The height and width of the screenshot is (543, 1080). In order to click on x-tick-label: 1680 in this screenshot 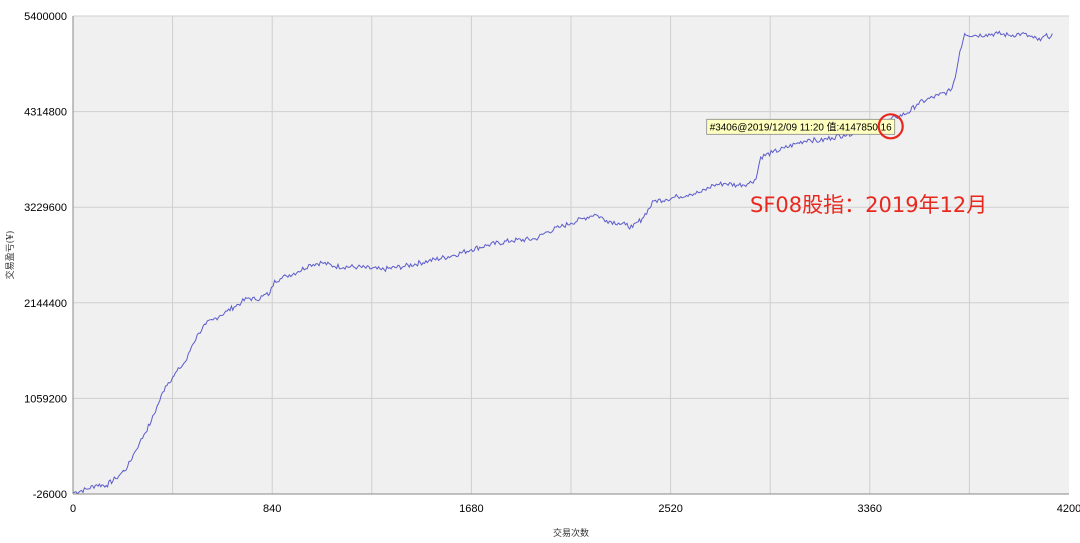, I will do `click(471, 509)`.